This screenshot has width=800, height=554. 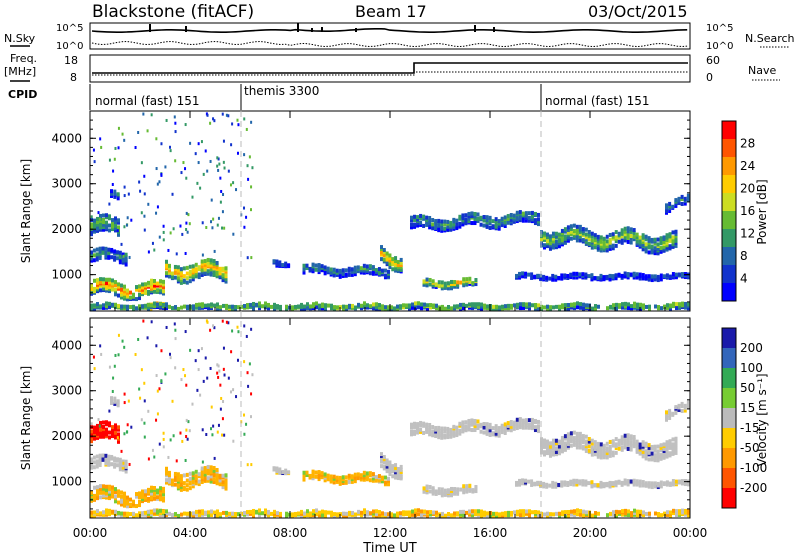 What do you see at coordinates (66, 275) in the screenshot?
I see `ytick-label: 1000` at bounding box center [66, 275].